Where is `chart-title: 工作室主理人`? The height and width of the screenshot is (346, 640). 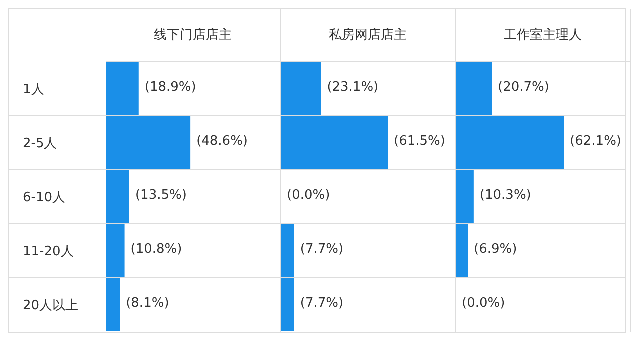
chart-title: 工作室主理人 is located at coordinates (543, 35).